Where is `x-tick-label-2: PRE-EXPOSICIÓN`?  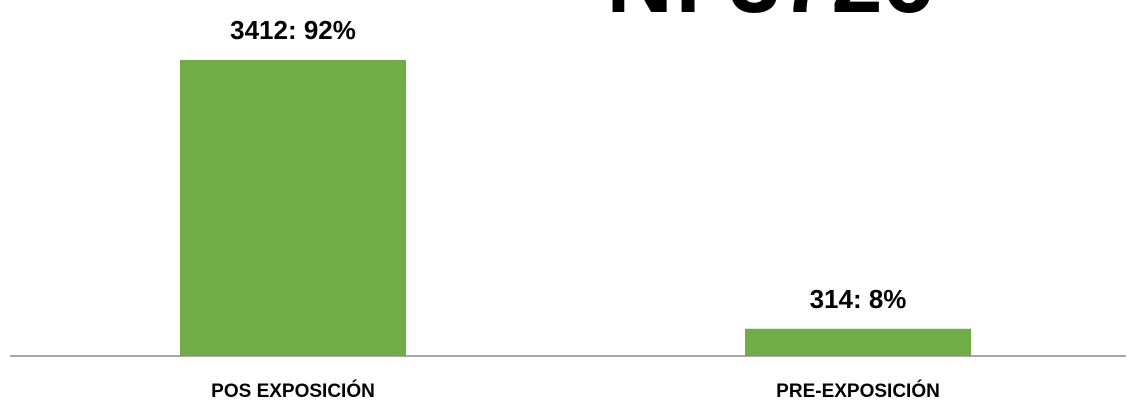 x-tick-label-2: PRE-EXPOSICIÓN is located at coordinates (858, 391).